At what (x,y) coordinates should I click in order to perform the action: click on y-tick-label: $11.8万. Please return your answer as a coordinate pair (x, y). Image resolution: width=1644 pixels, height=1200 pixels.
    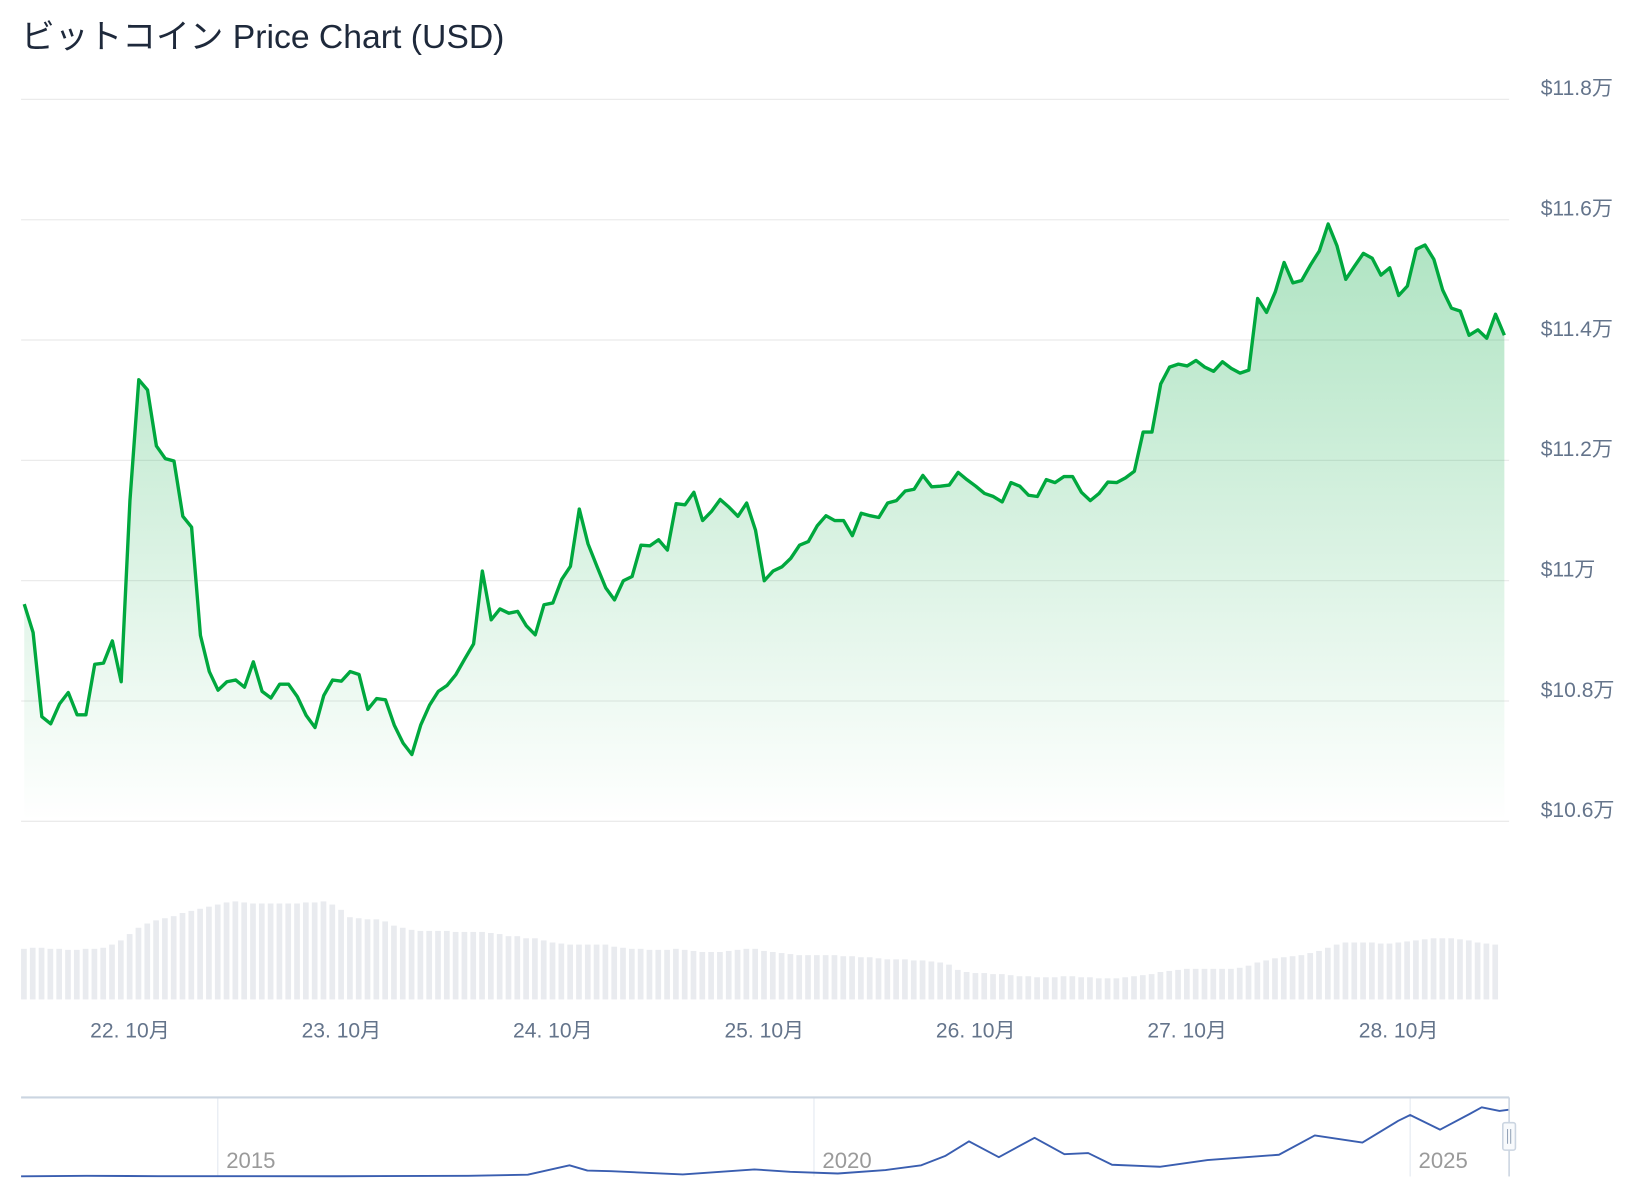
    Looking at the image, I should click on (1577, 88).